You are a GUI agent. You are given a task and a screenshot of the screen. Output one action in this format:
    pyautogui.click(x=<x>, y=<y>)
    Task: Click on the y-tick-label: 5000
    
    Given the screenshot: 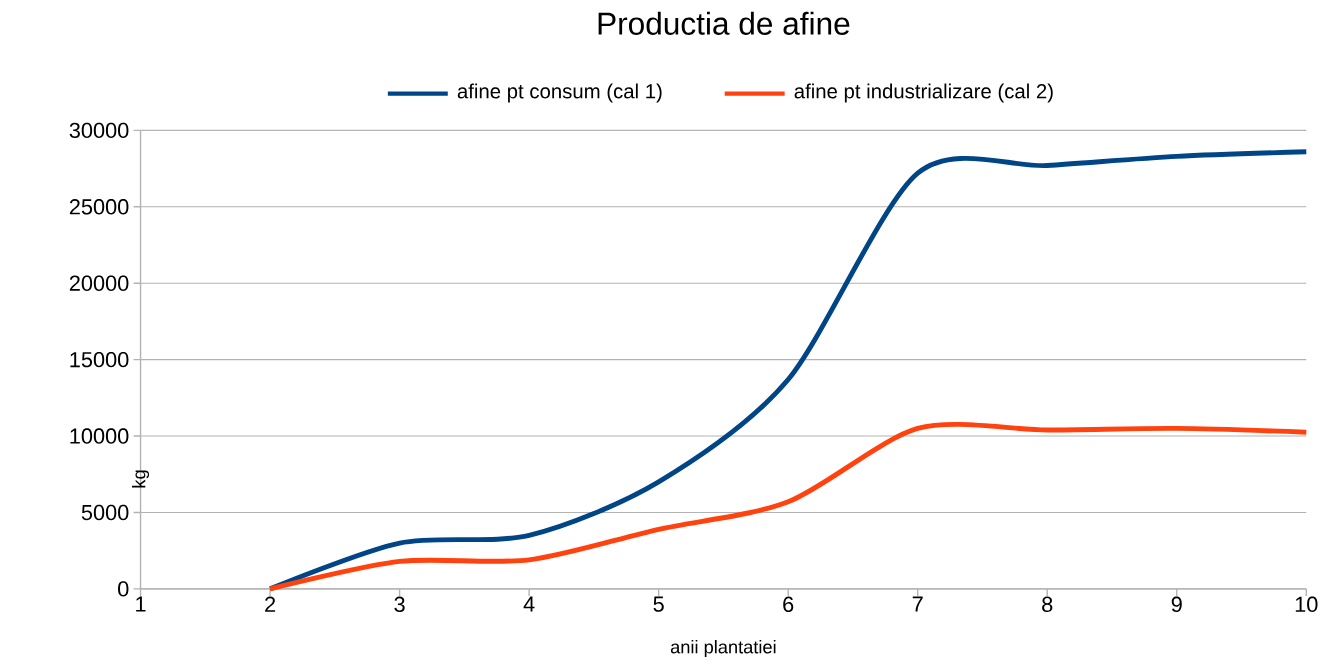 What is the action you would take?
    pyautogui.click(x=105, y=512)
    